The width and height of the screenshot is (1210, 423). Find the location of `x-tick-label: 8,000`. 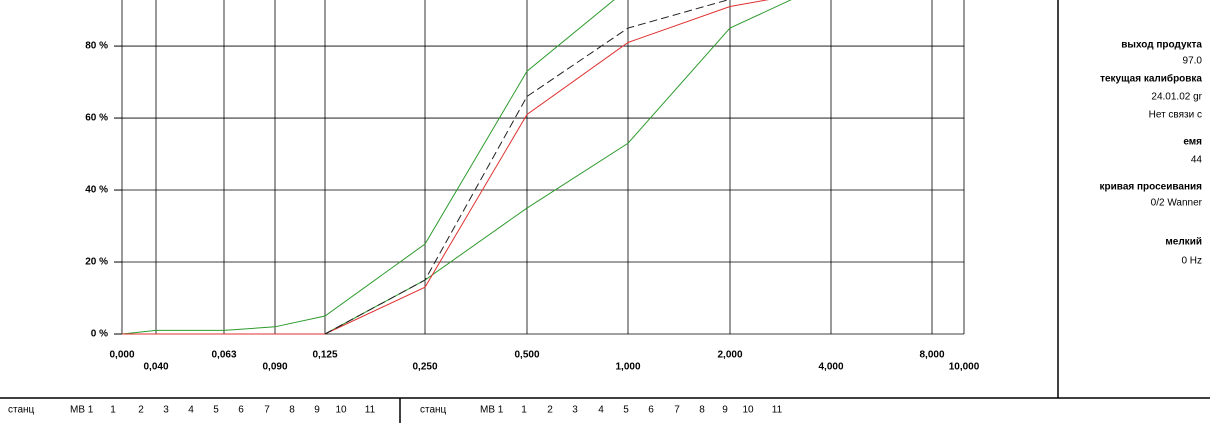

x-tick-label: 8,000 is located at coordinates (931, 355).